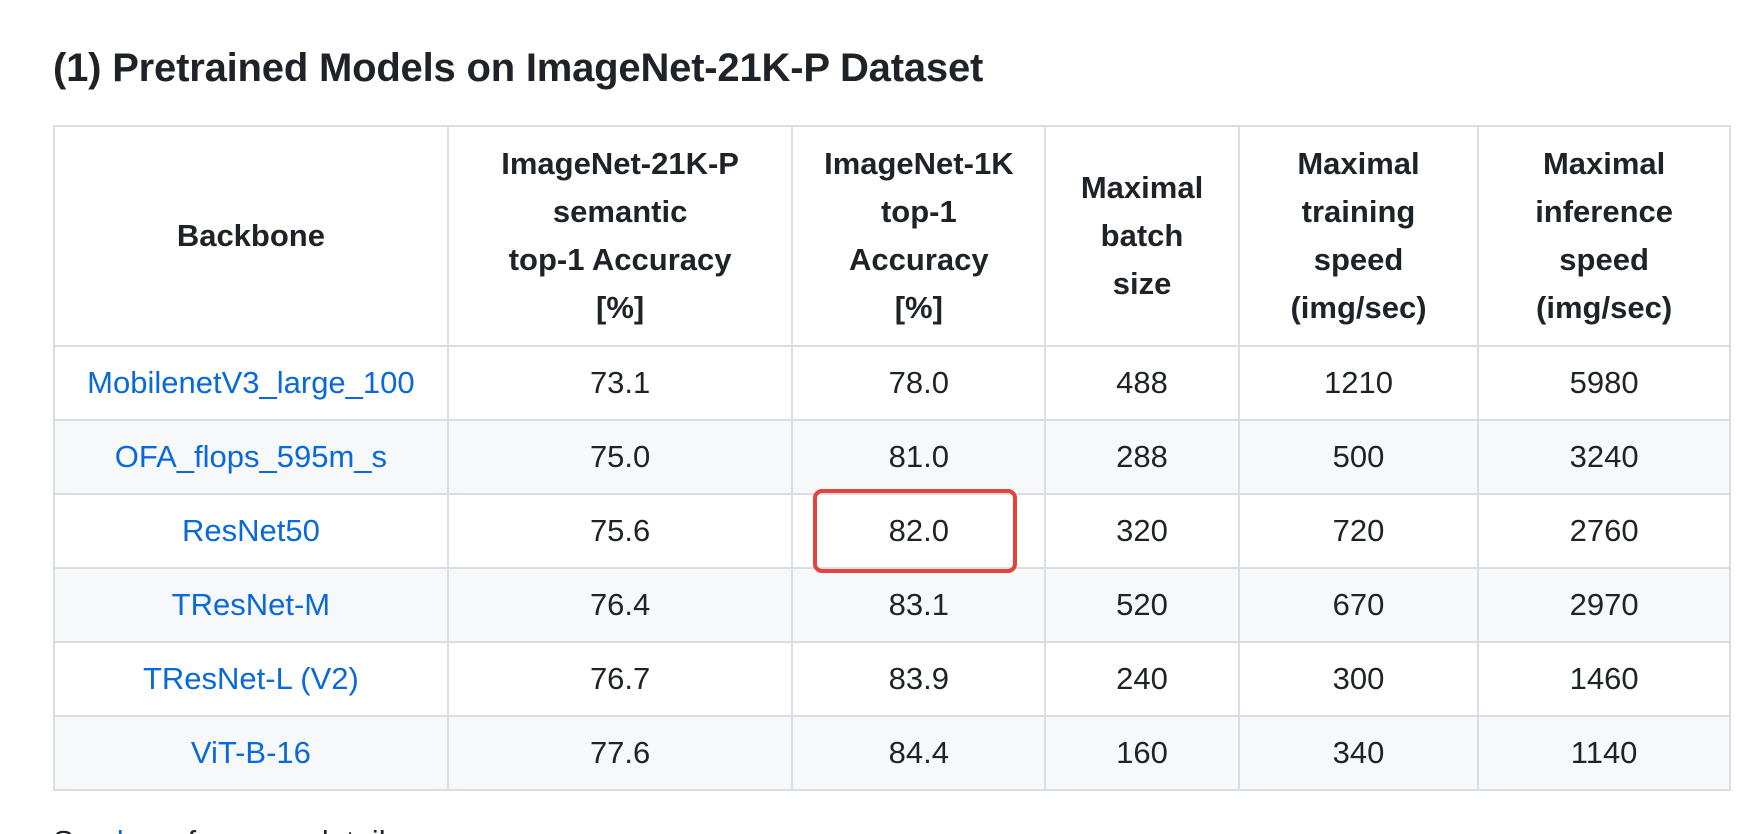 The height and width of the screenshot is (834, 1752). I want to click on batch-size-cell: 488, so click(1142, 383).